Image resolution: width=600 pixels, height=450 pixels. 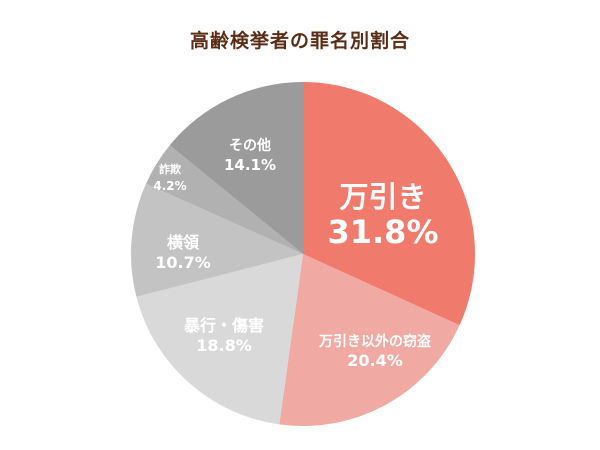 What do you see at coordinates (382, 197) in the screenshot?
I see `slice-name-label: 万引き` at bounding box center [382, 197].